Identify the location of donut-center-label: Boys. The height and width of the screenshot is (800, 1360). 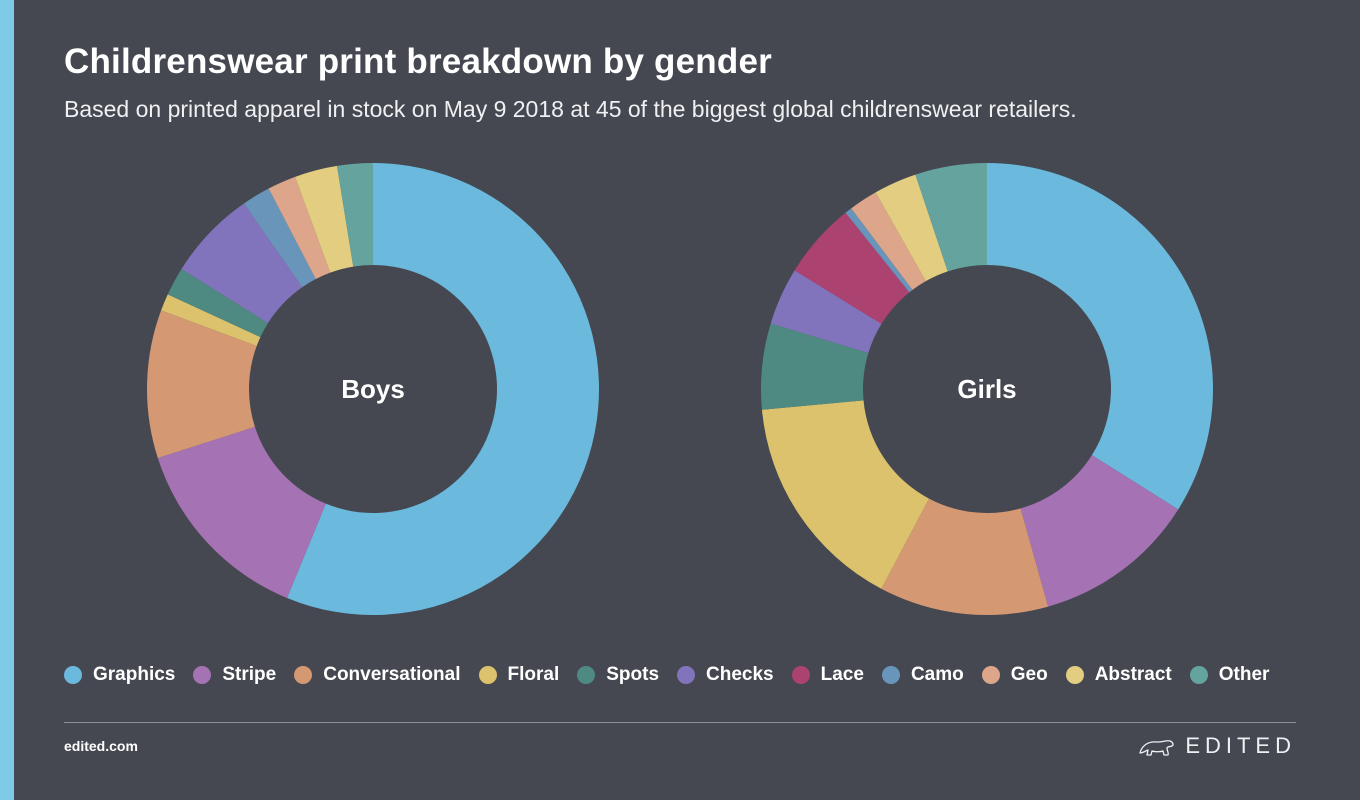
(373, 389).